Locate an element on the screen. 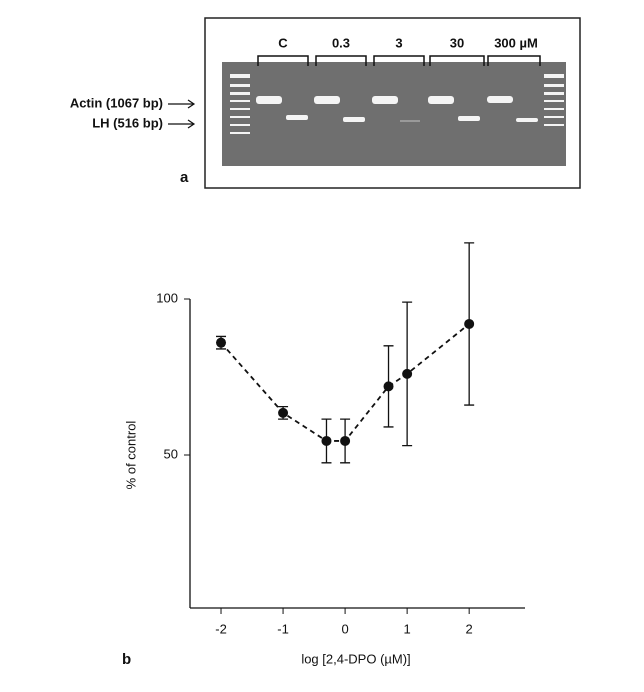 This screenshot has width=644, height=692. x-tick-label: 1 is located at coordinates (407, 628).